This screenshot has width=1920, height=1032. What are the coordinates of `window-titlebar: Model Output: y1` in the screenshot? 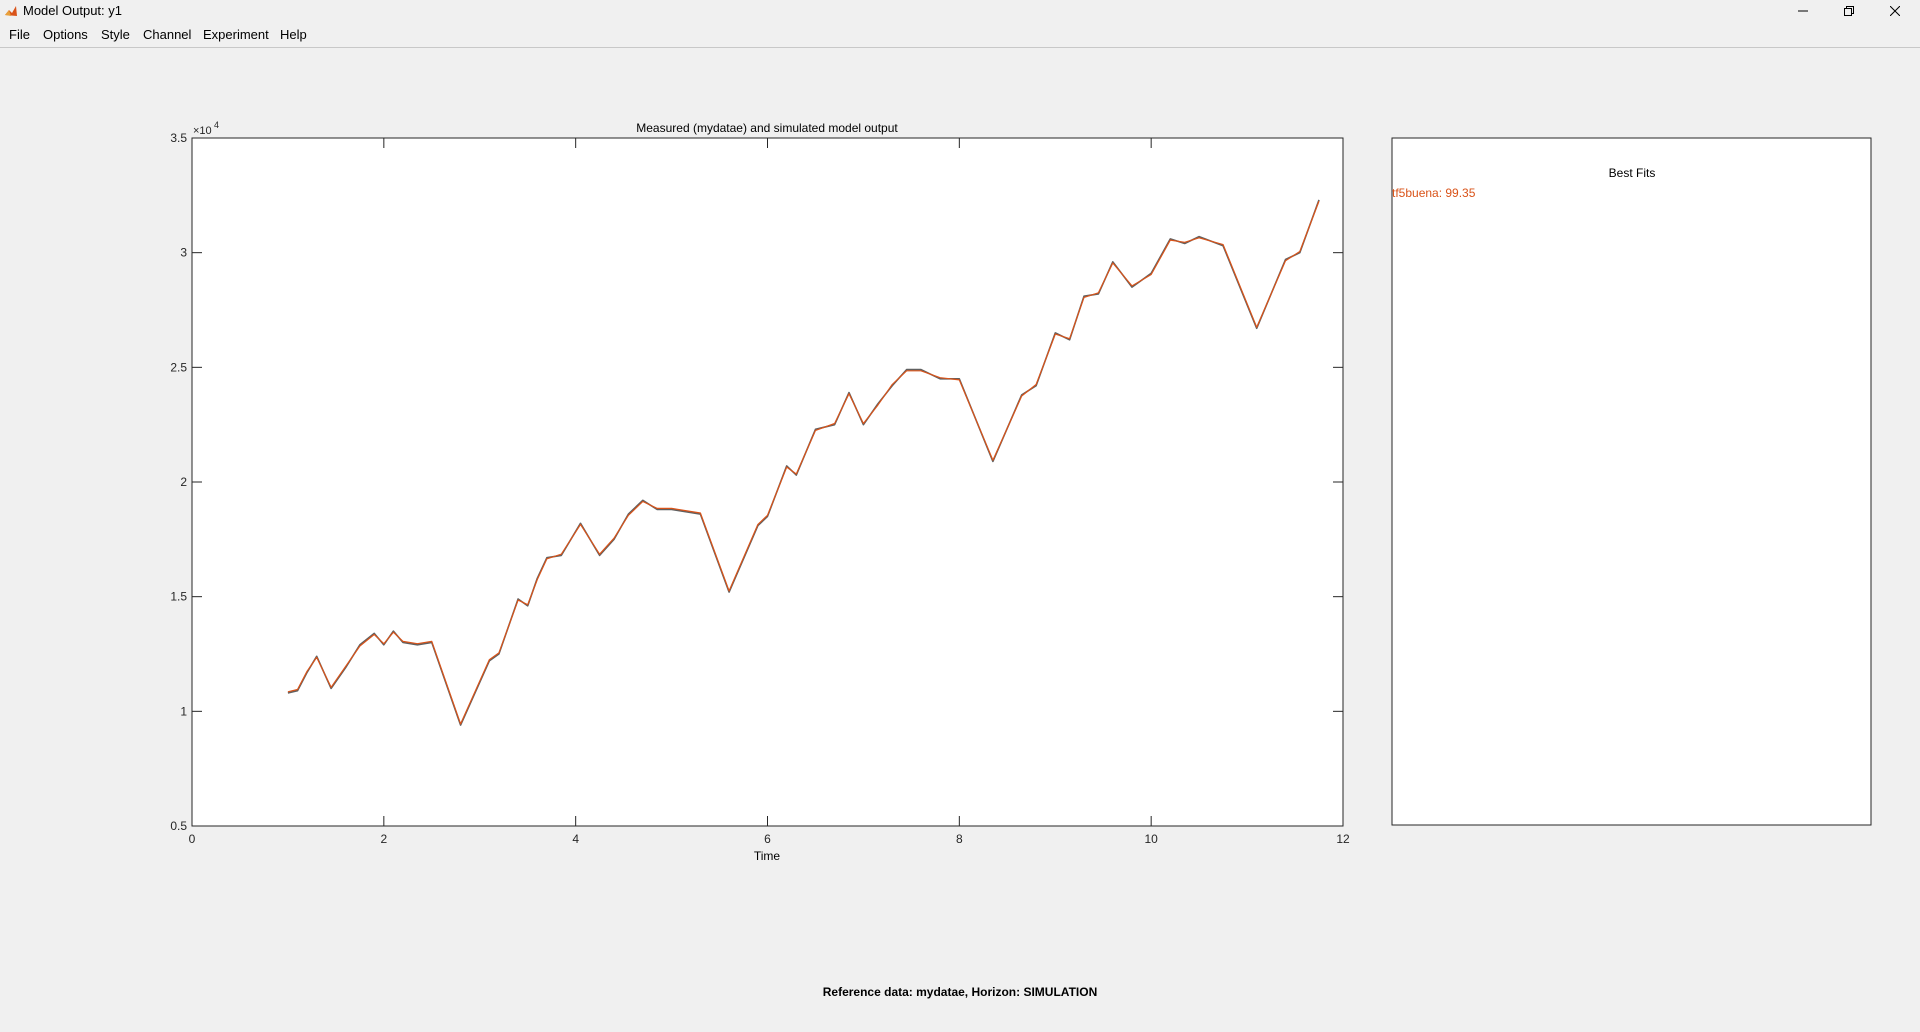 It's located at (960, 11).